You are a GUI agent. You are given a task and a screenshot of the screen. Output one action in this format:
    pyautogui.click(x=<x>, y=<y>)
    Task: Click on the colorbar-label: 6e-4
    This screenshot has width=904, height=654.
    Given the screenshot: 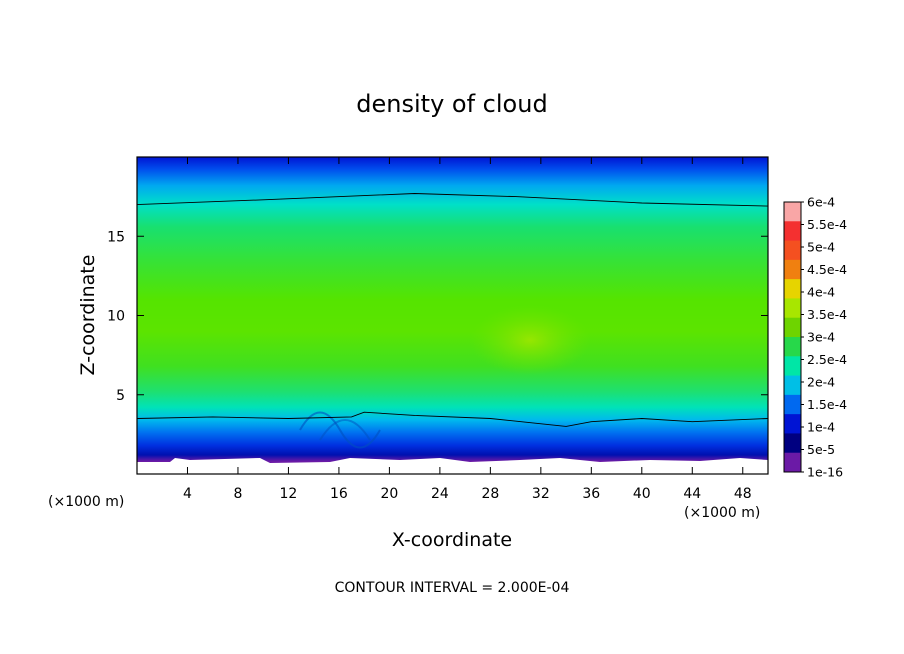 What is the action you would take?
    pyautogui.click(x=821, y=202)
    